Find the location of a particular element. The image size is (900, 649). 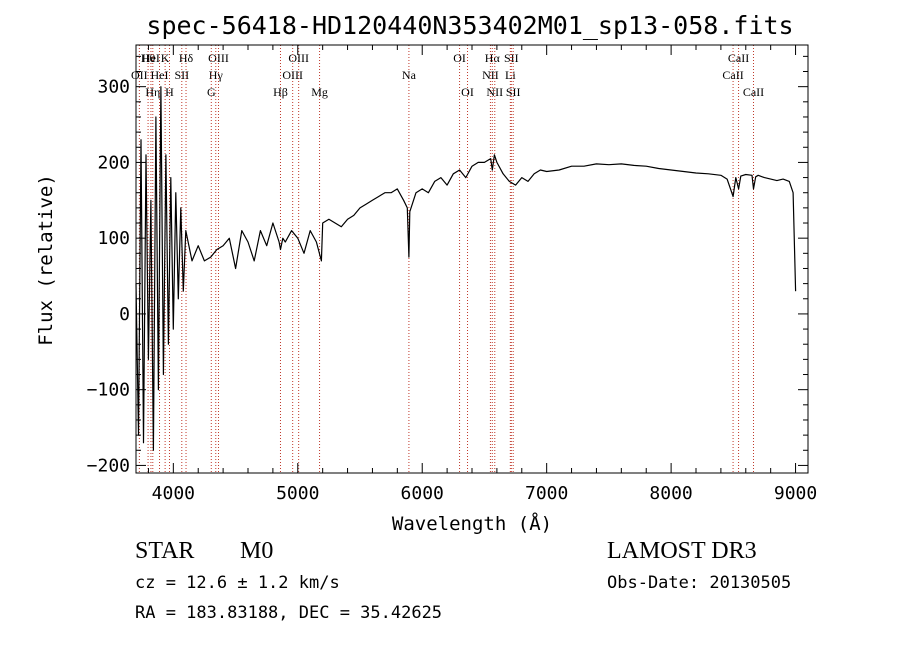

x-tick-label: 9000 is located at coordinates (795, 493).